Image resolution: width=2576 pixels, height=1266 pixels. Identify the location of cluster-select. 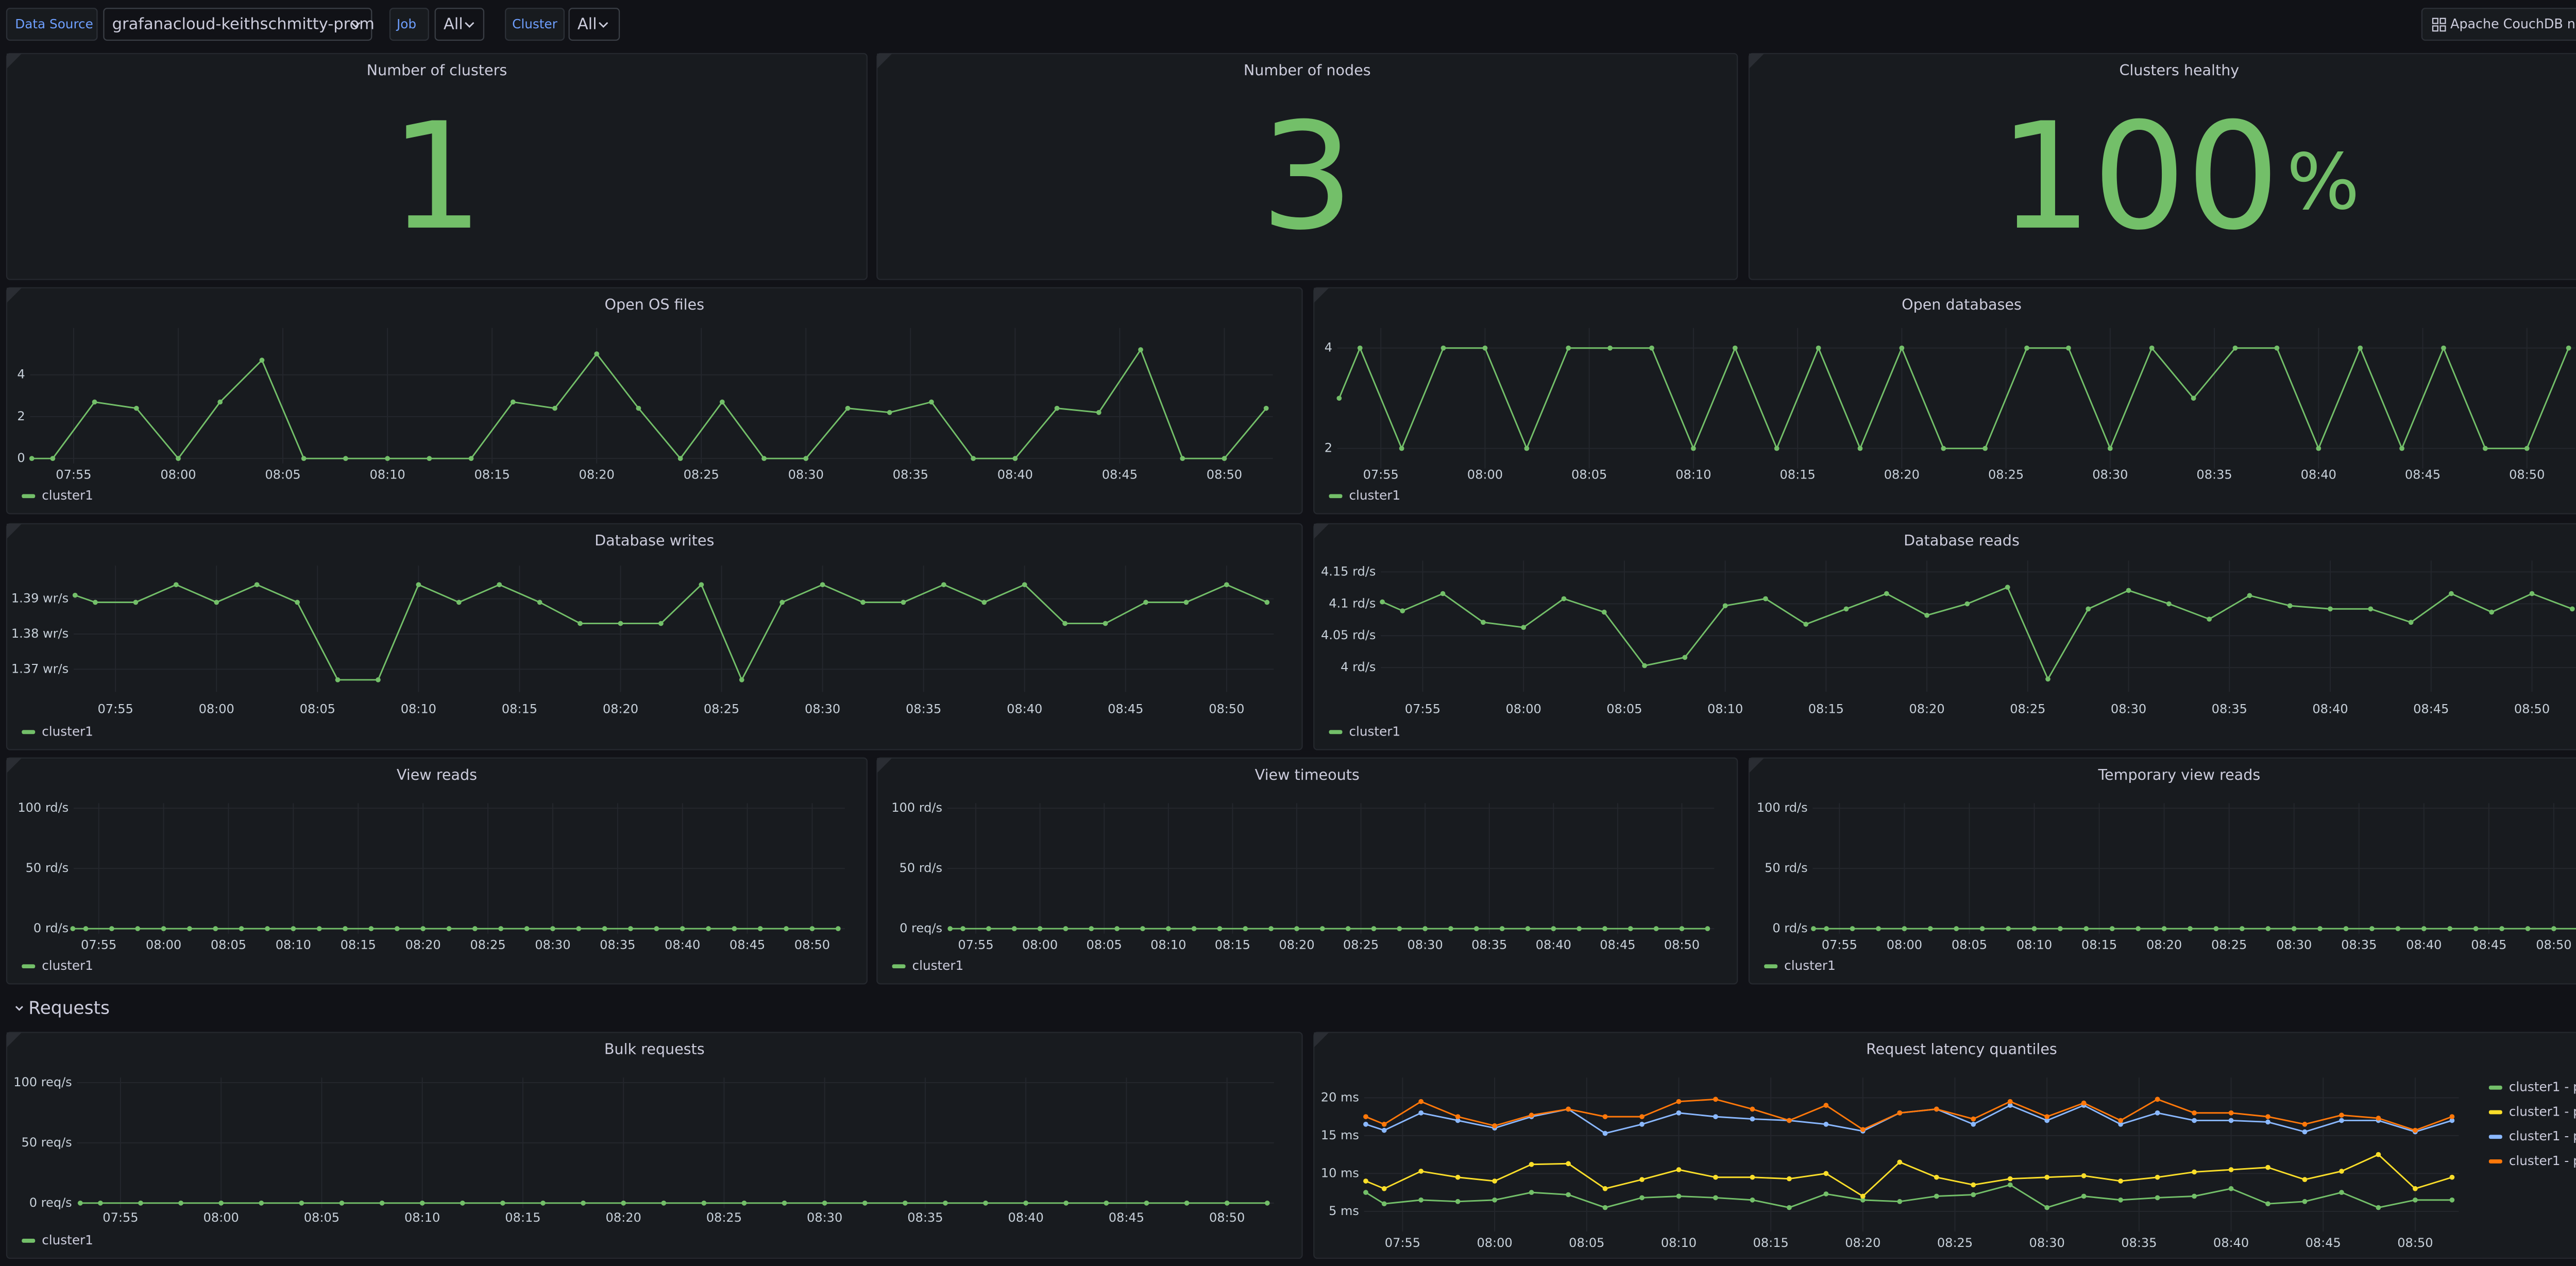
(594, 24).